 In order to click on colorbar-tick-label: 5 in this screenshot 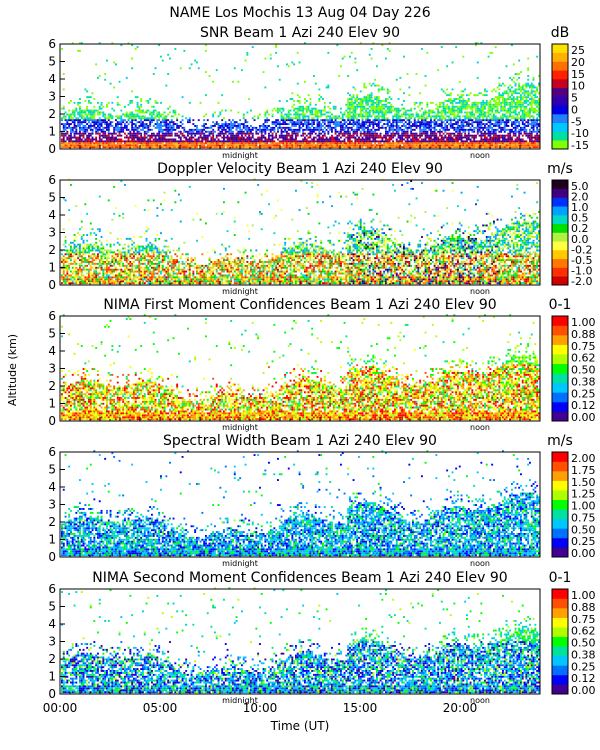, I will do `click(574, 98)`.